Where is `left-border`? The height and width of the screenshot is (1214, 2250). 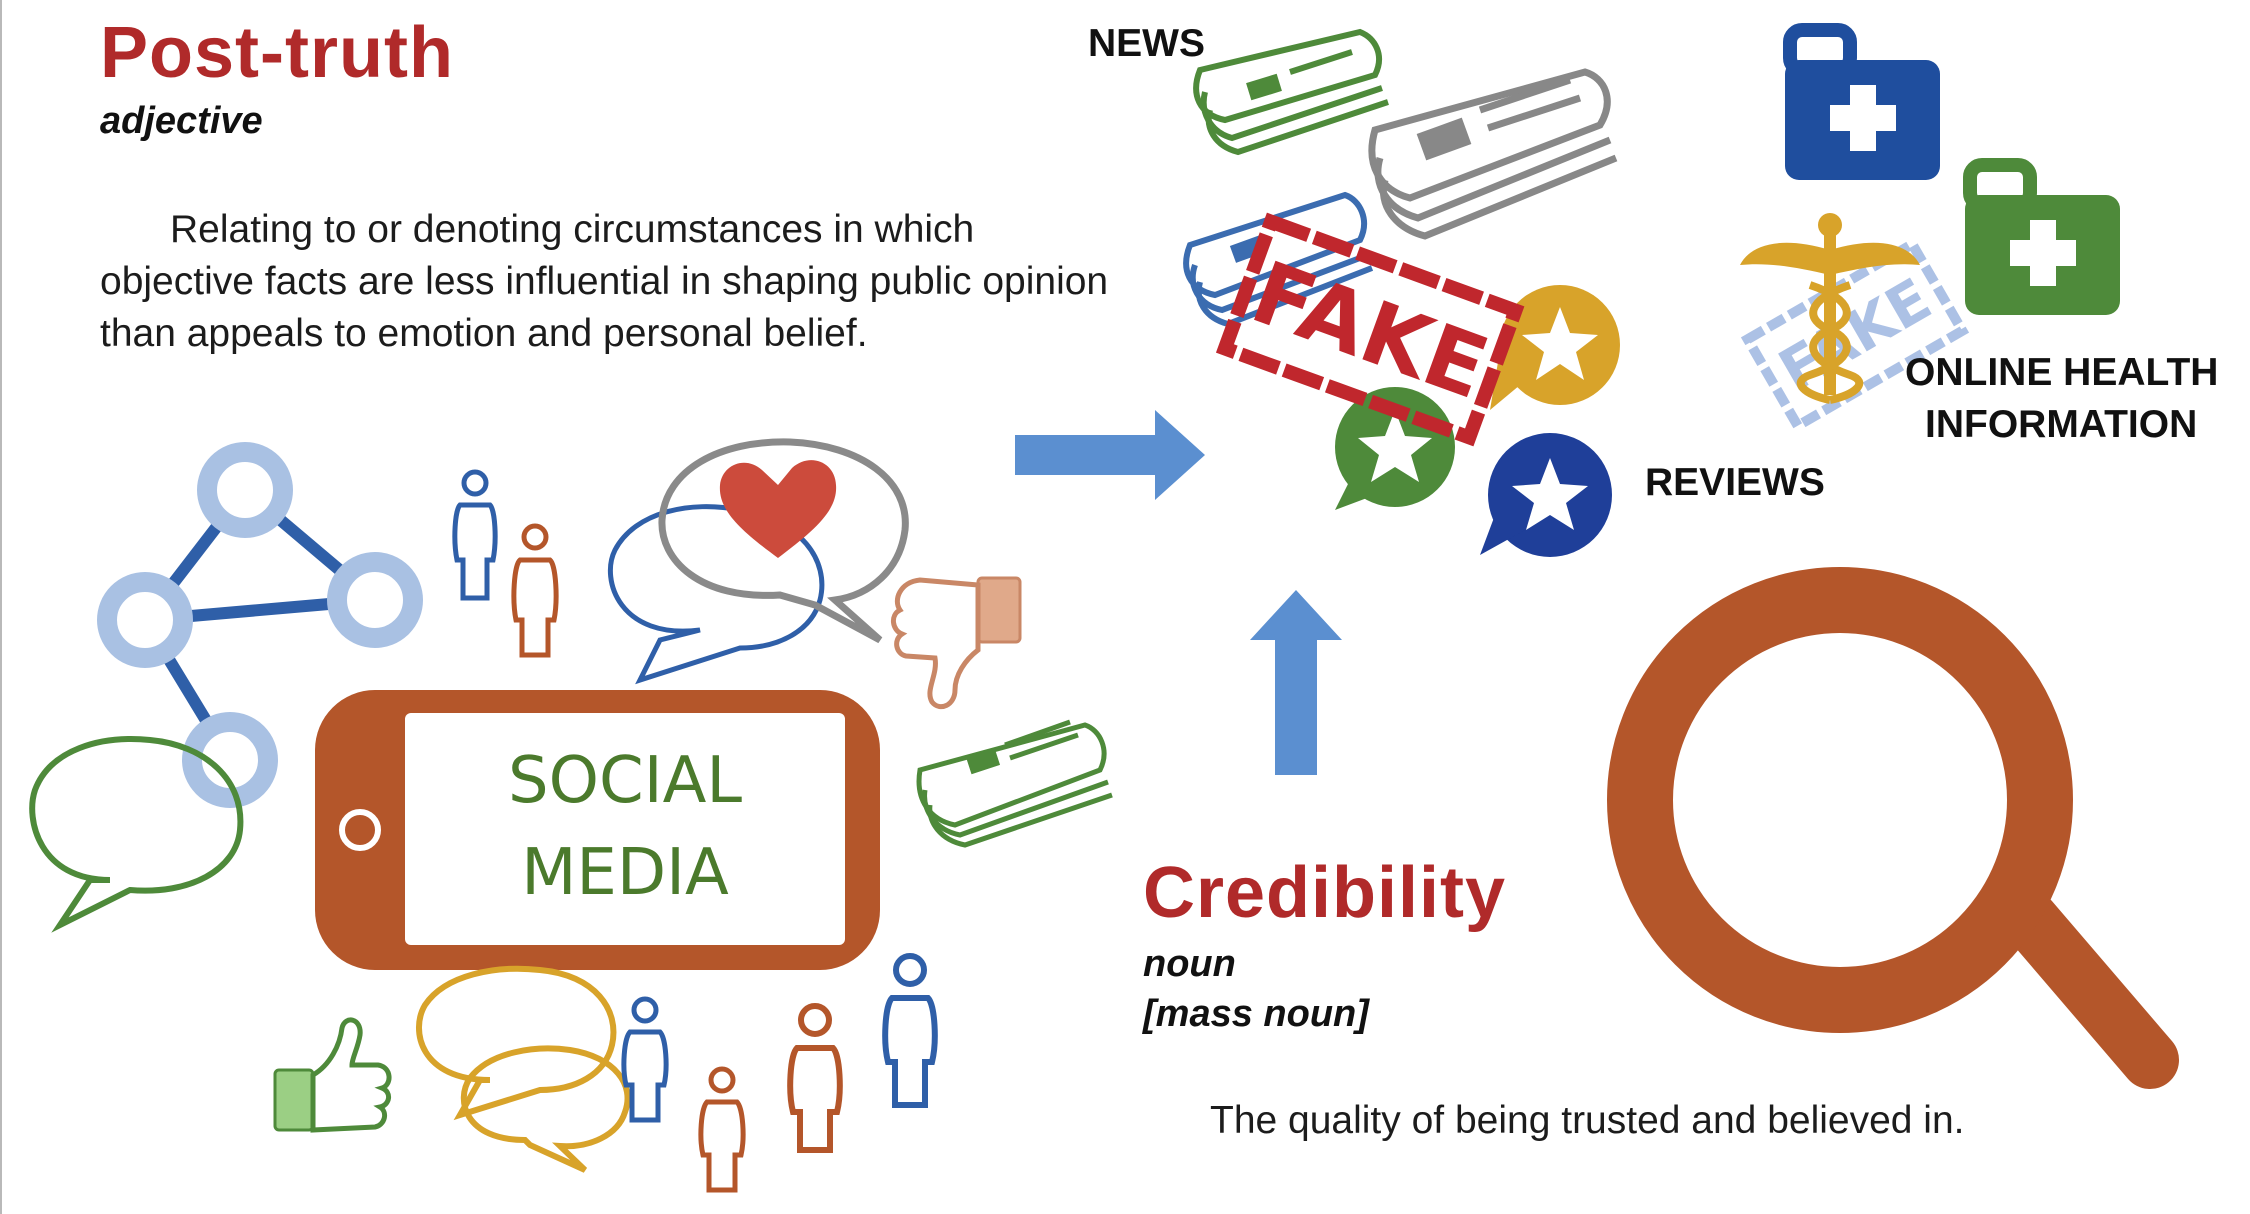 left-border is located at coordinates (1, 607).